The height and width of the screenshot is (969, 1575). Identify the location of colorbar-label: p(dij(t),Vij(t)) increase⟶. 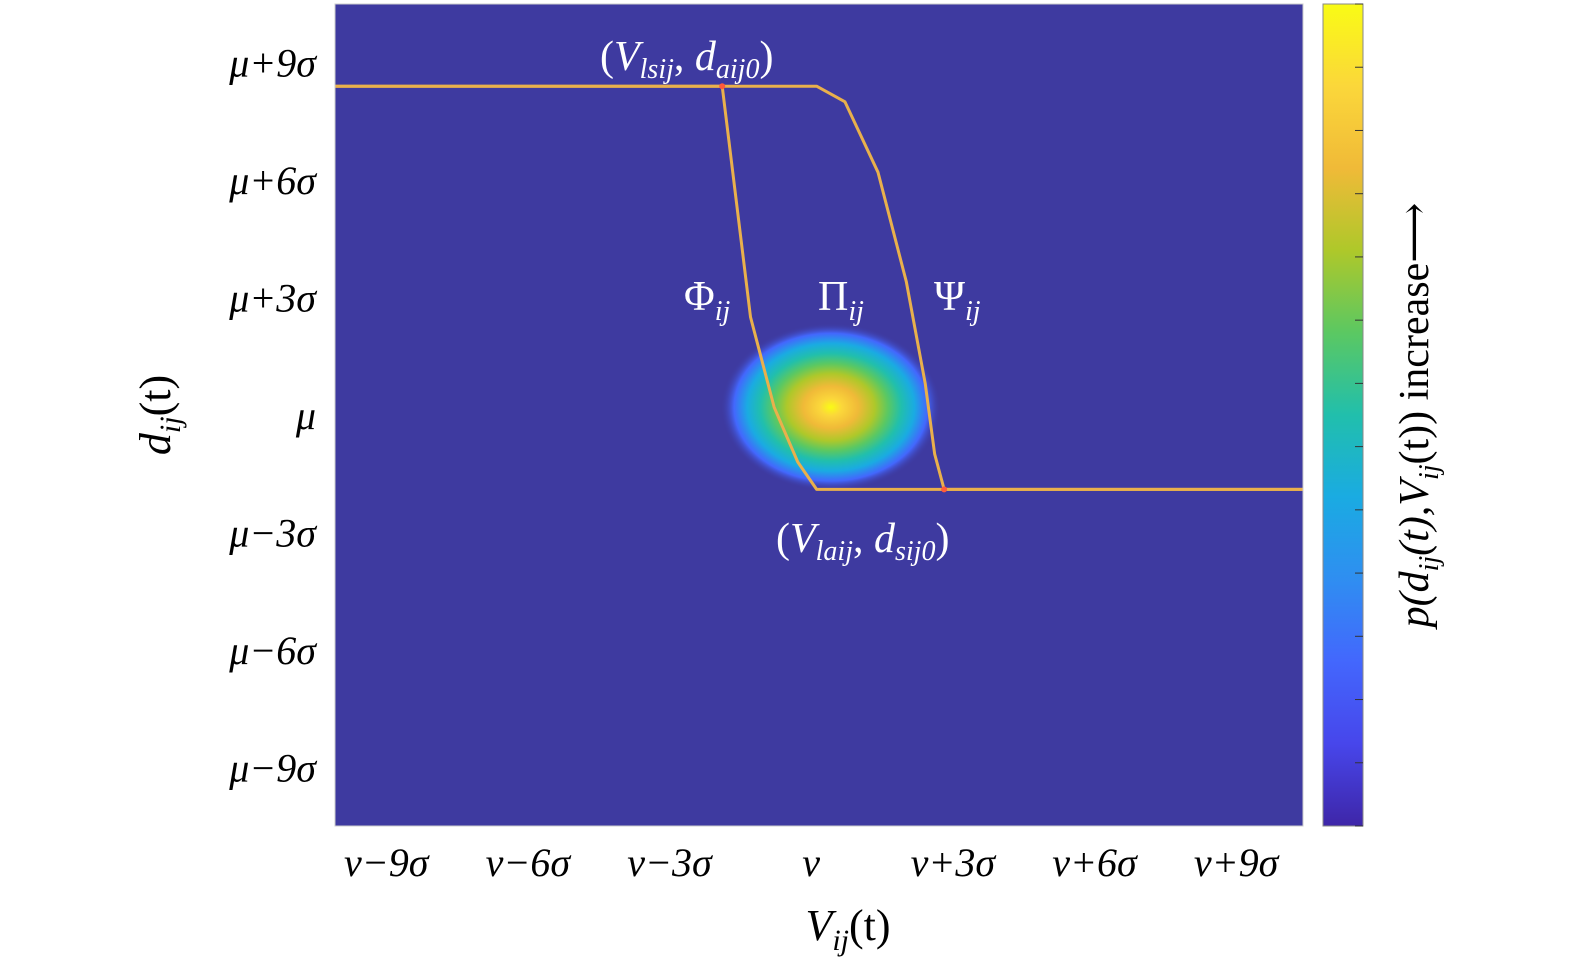
(1418, 417).